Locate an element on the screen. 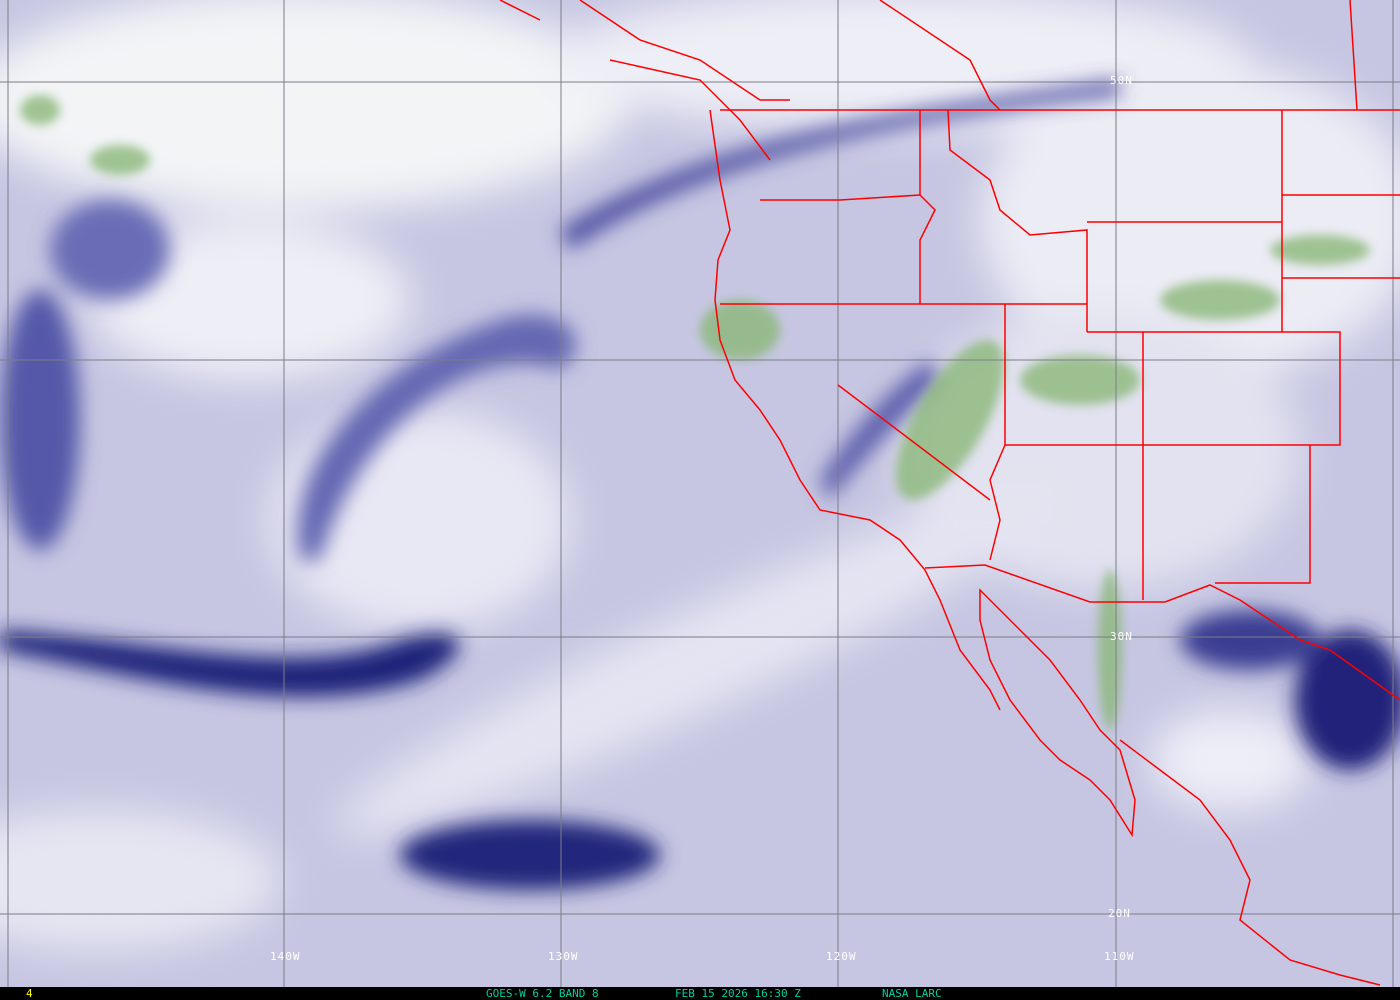 The height and width of the screenshot is (1000, 1400). lat-label-30n: 30N is located at coordinates (1121, 636).